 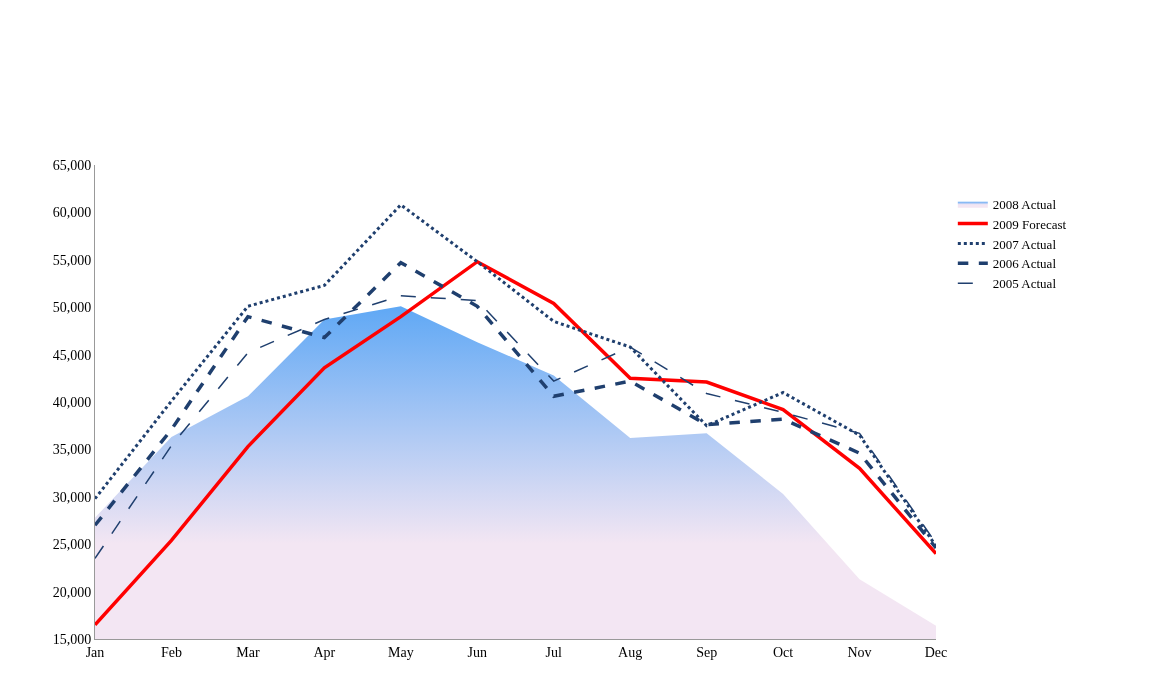 I want to click on legend-label: 2005 Actual, so click(x=1024, y=284).